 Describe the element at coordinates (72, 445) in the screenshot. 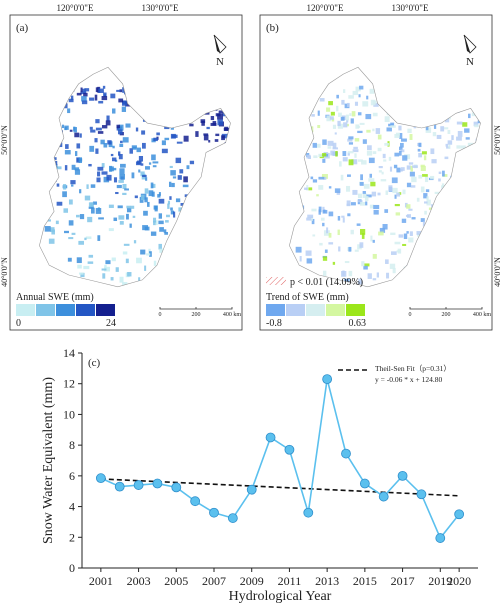

I see `y-tick-label: 8` at that location.